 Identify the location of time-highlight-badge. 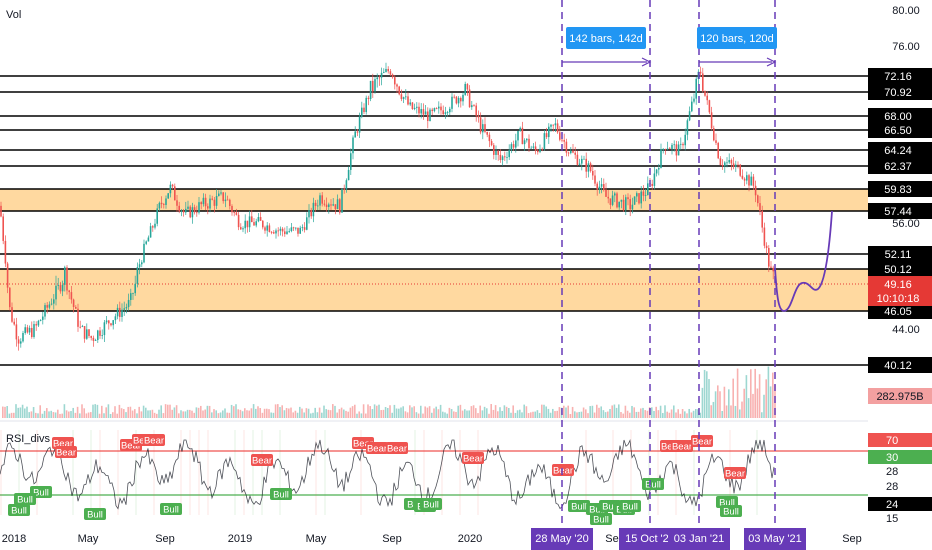
(775, 539).